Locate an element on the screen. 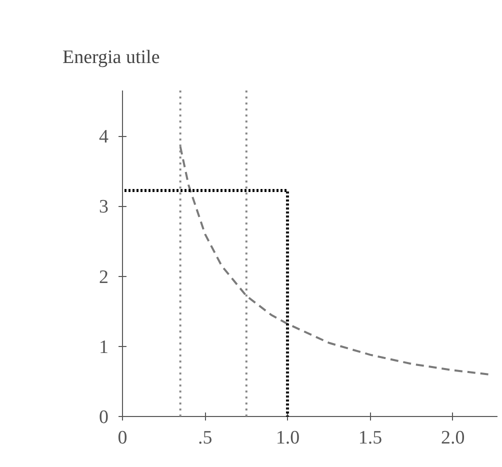 The height and width of the screenshot is (467, 502). y-tick-label: 4 is located at coordinates (104, 137).